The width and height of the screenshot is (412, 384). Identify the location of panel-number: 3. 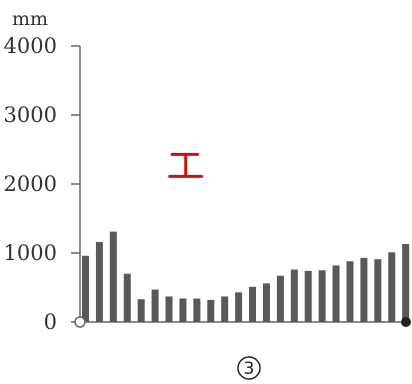
(249, 368).